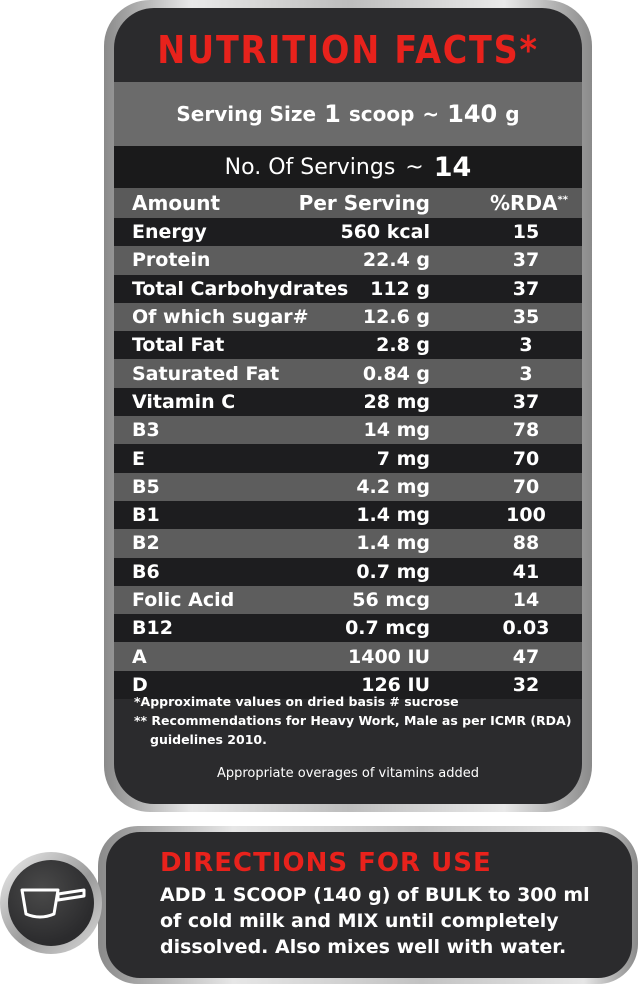 This screenshot has height=1000, width=644. I want to click on table-row: Vitamin C 28 mg 37, so click(348, 402).